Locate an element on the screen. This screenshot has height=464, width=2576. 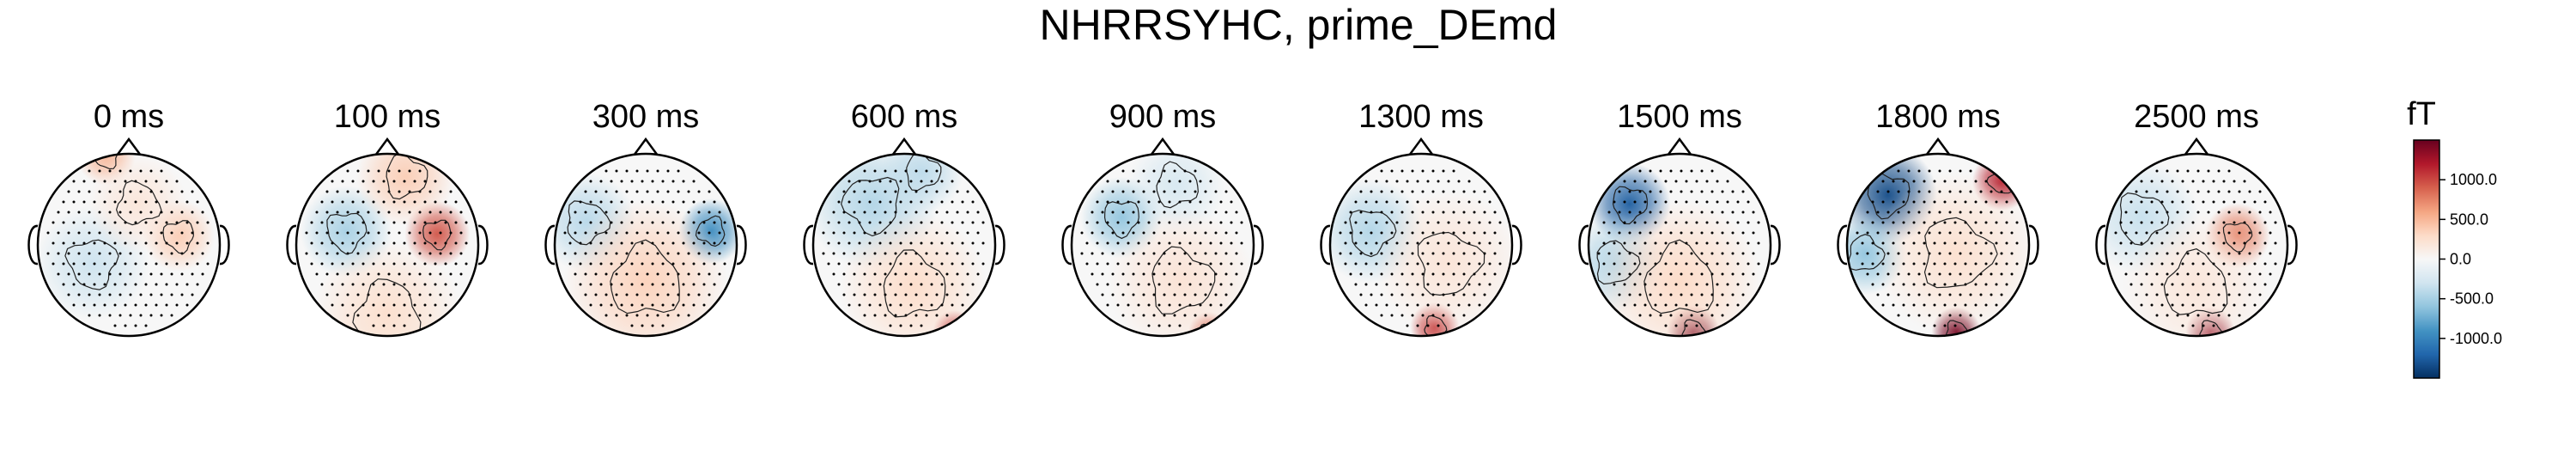
topomap-panel: 300 ms is located at coordinates (645, 218).